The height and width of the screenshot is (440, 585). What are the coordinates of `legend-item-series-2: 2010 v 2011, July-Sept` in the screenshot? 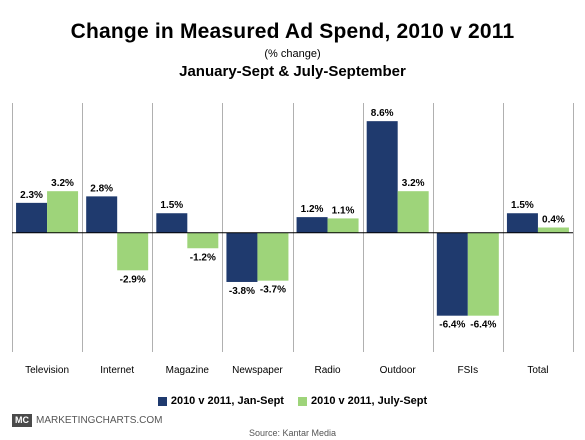 It's located at (362, 401).